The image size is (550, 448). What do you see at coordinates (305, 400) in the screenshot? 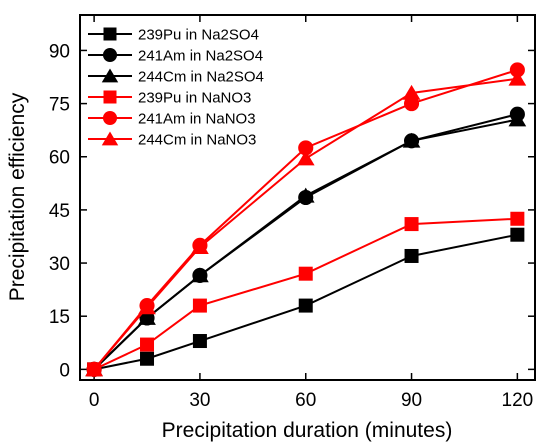
I see `x-tick-label: 60` at bounding box center [305, 400].